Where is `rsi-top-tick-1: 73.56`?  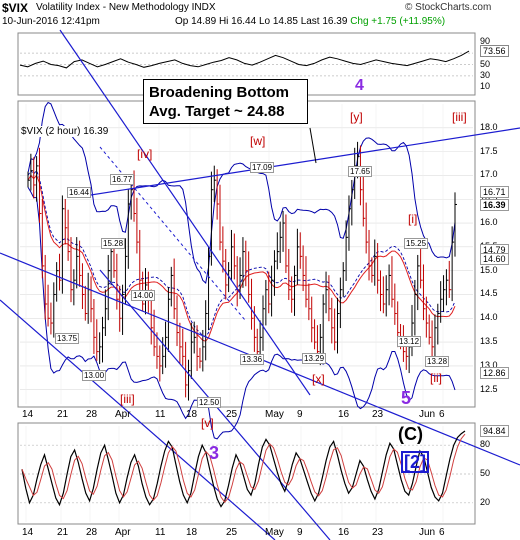 rsi-top-tick-1: 73.56 is located at coordinates (494, 51).